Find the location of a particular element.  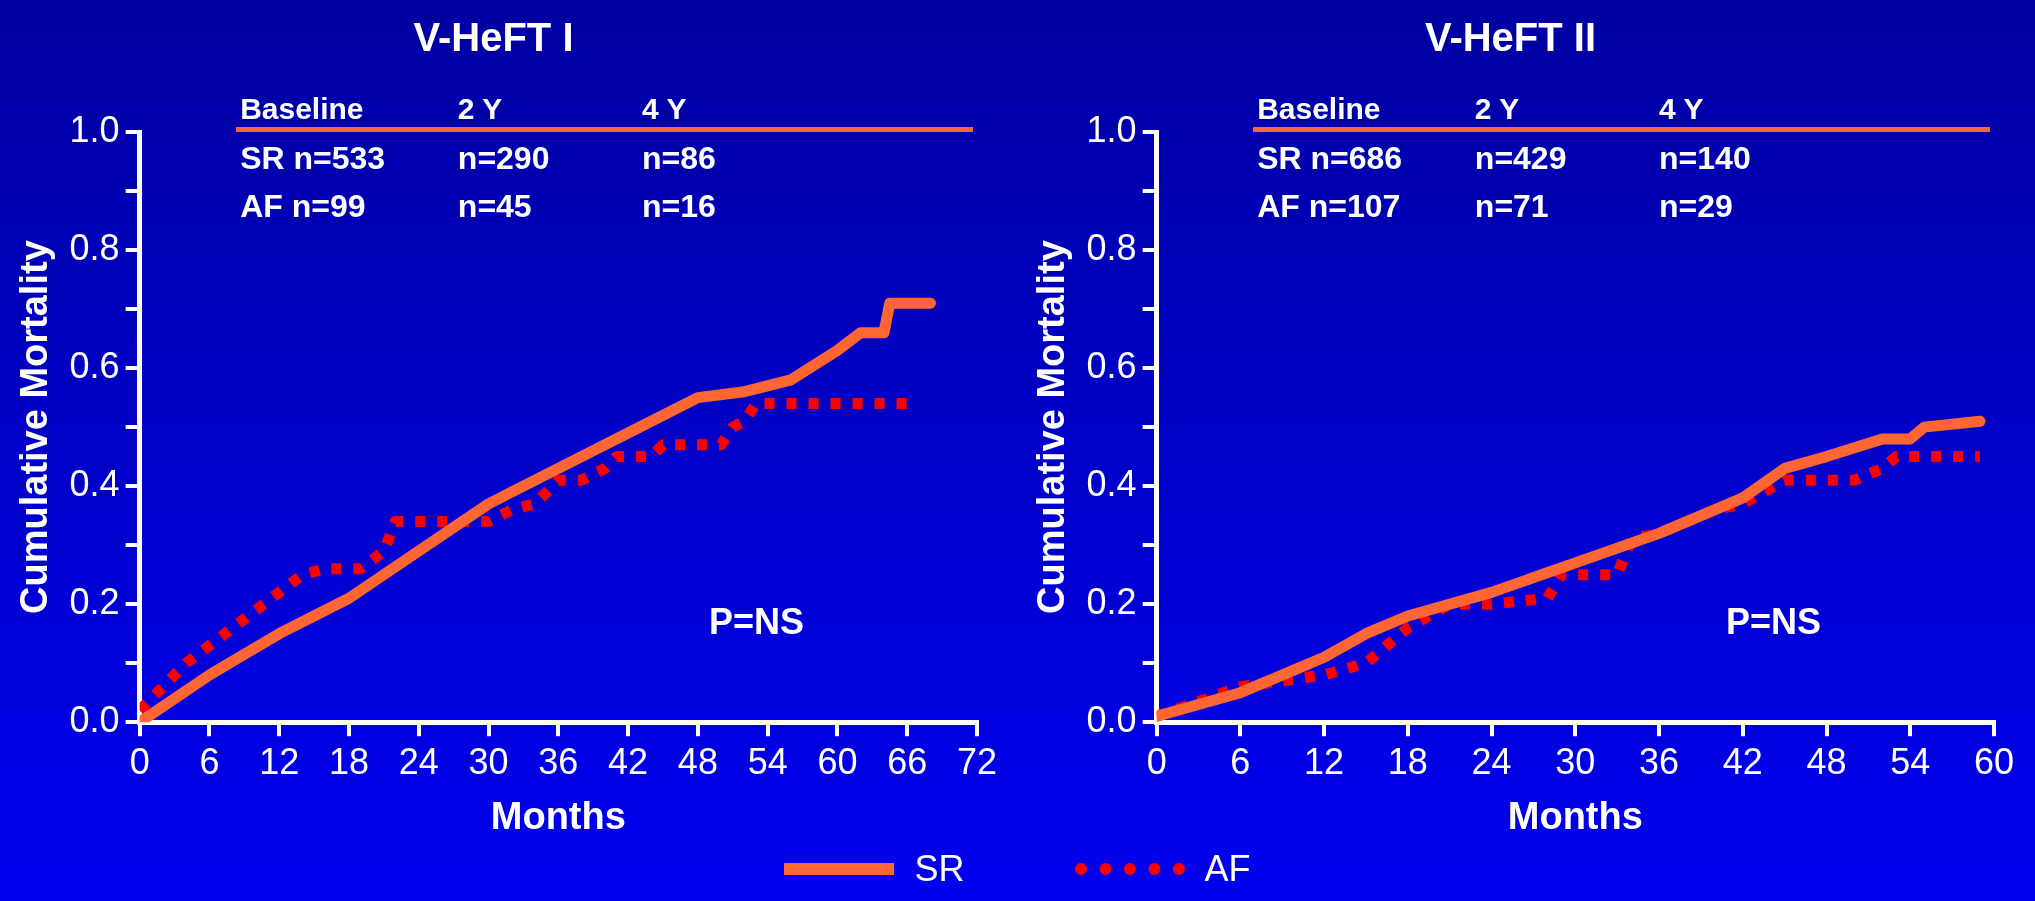

chart-title: V-HeFT I is located at coordinates (493, 37).